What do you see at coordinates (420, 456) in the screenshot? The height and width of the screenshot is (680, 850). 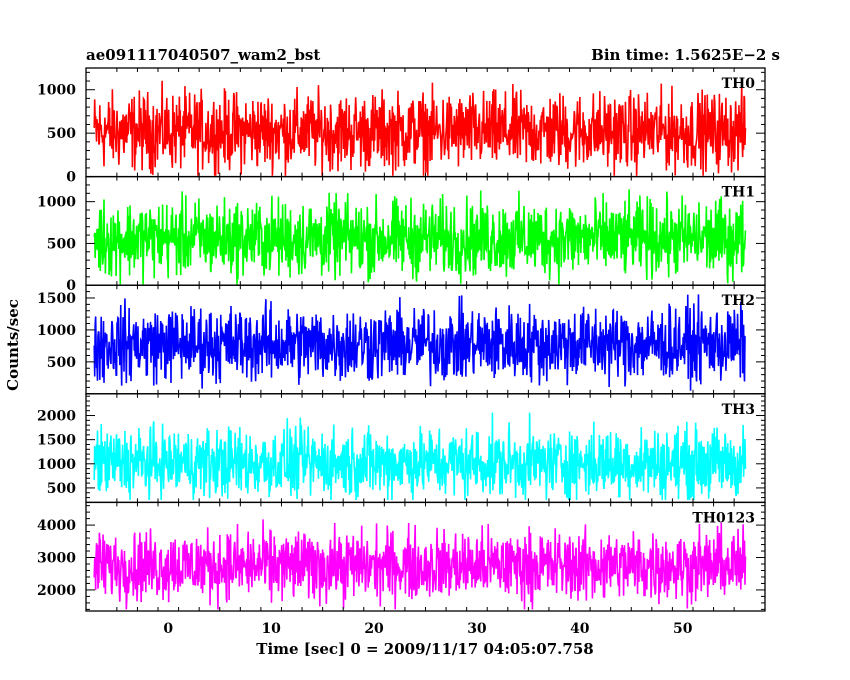 I see `series-line-th3` at bounding box center [420, 456].